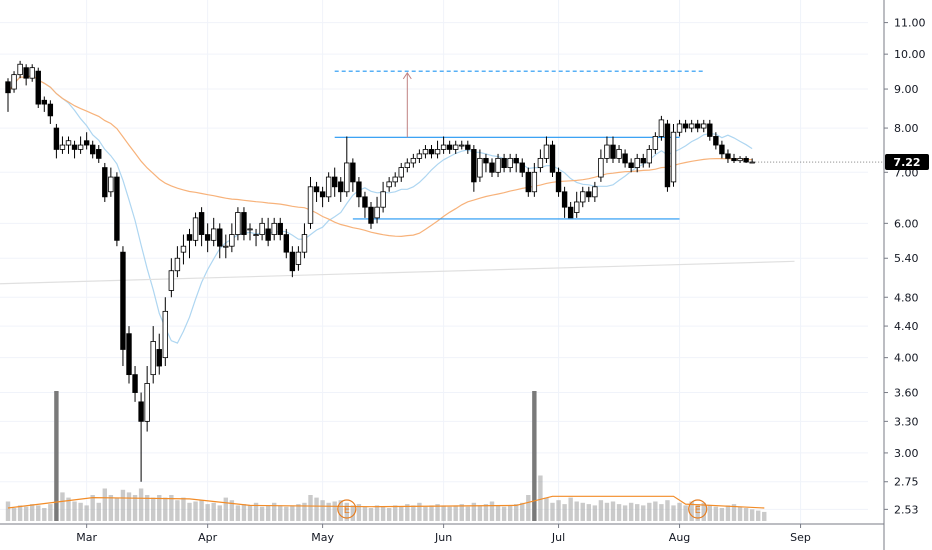  Describe the element at coordinates (906, 482) in the screenshot. I see `price-tick-label: 2.75` at that location.